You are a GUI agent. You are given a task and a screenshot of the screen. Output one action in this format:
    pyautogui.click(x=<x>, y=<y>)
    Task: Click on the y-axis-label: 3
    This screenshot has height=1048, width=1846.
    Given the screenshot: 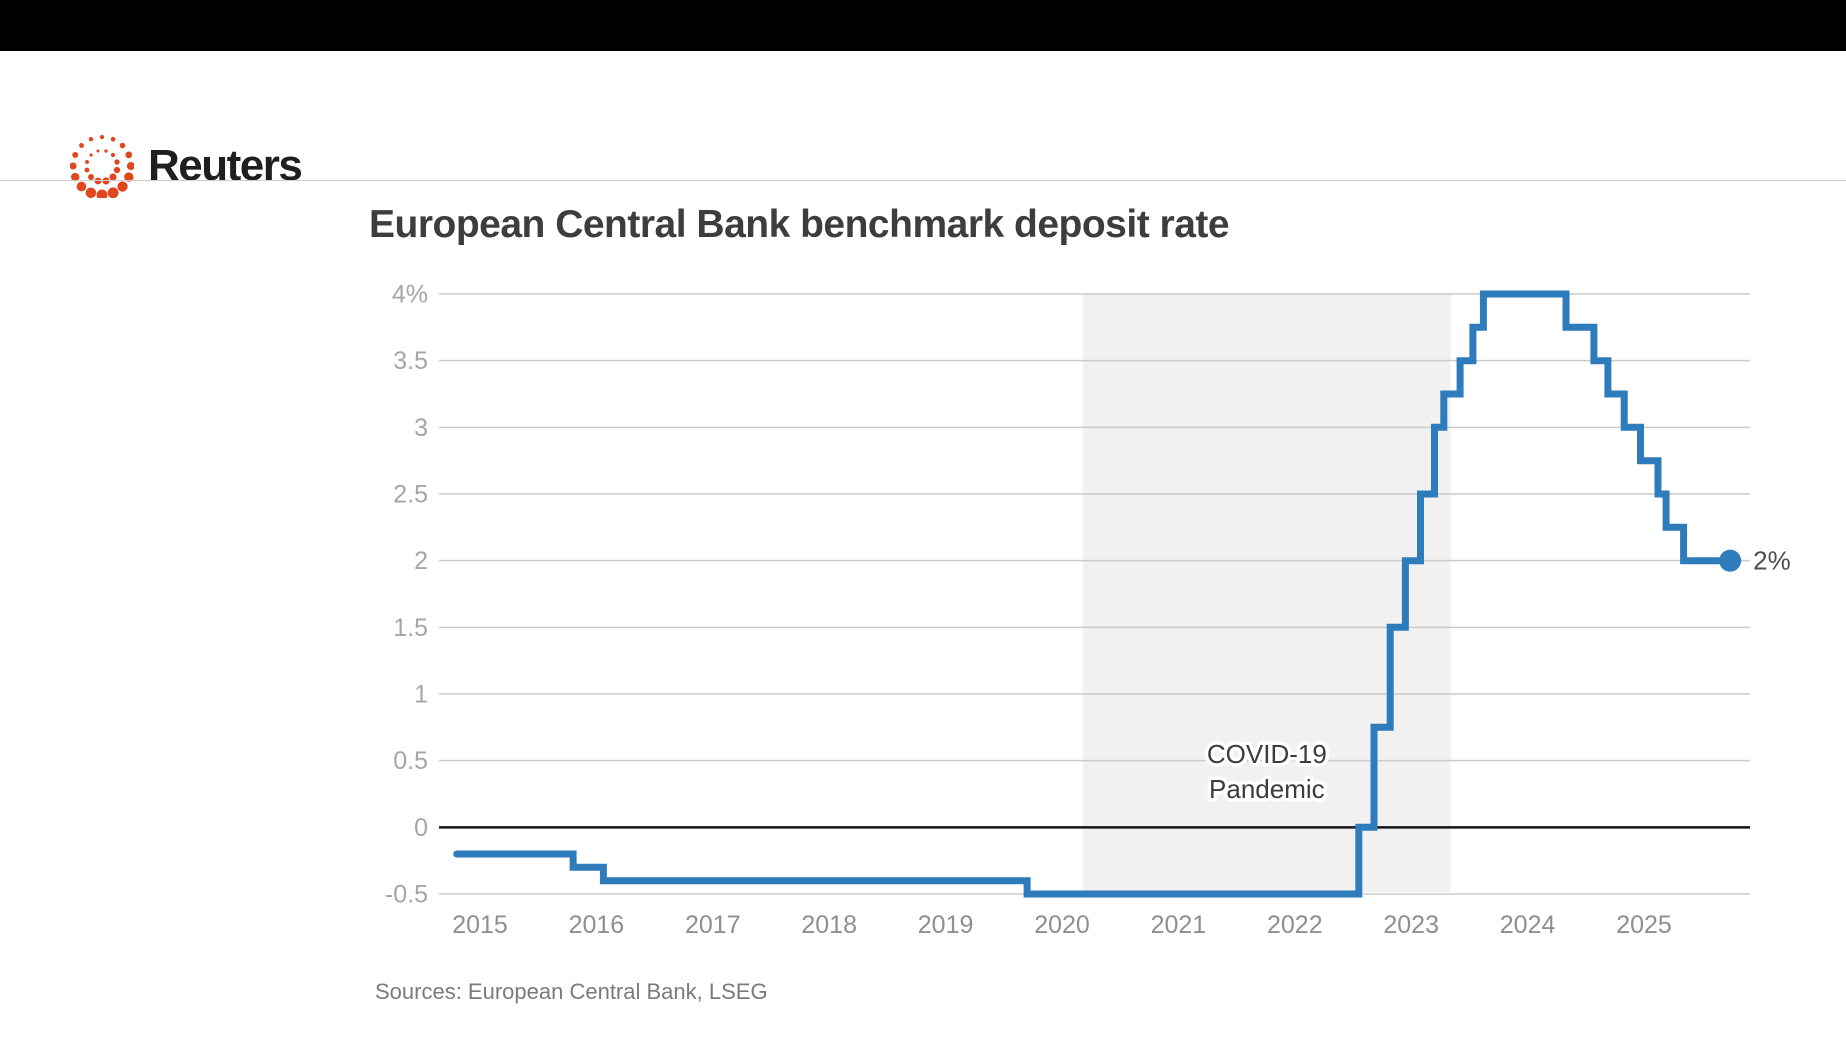 What is the action you would take?
    pyautogui.click(x=421, y=428)
    